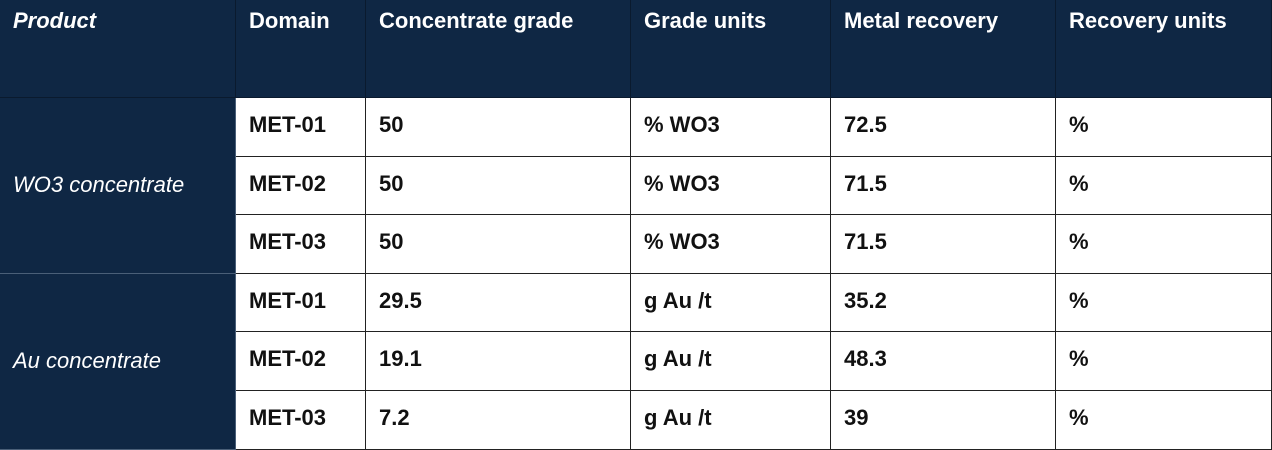 Image resolution: width=1272 pixels, height=450 pixels. I want to click on header-cell: Metal recovery, so click(943, 49).